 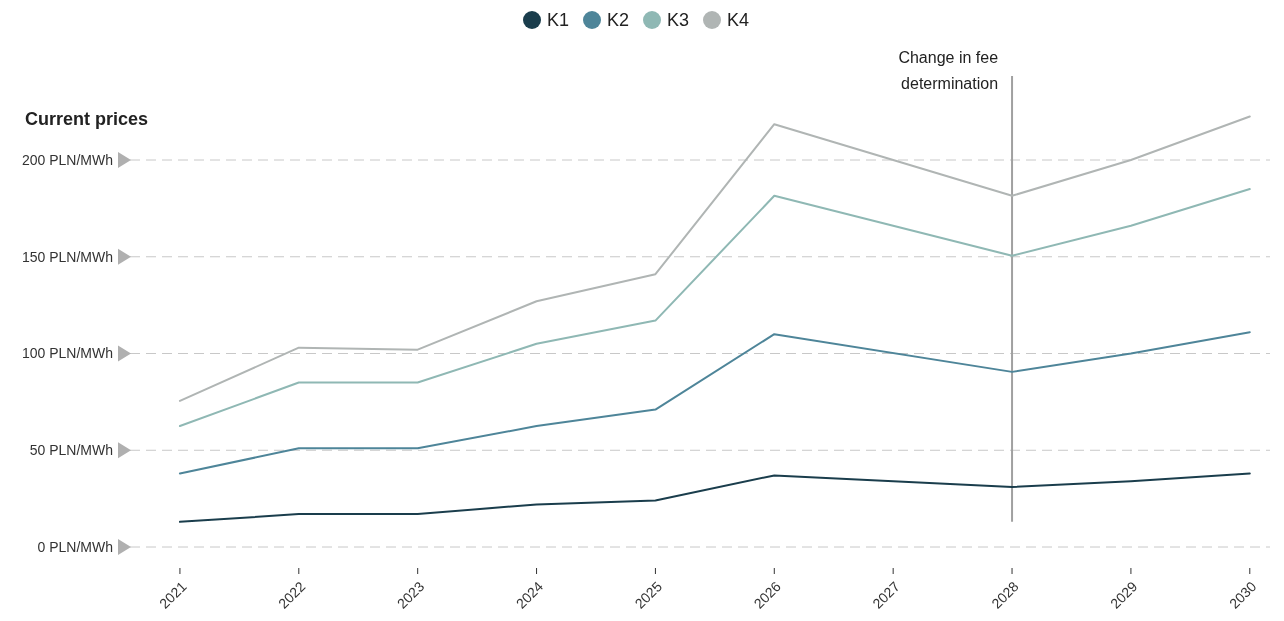 What do you see at coordinates (67, 353) in the screenshot?
I see `y-tick-label: 100 PLN/MWh` at bounding box center [67, 353].